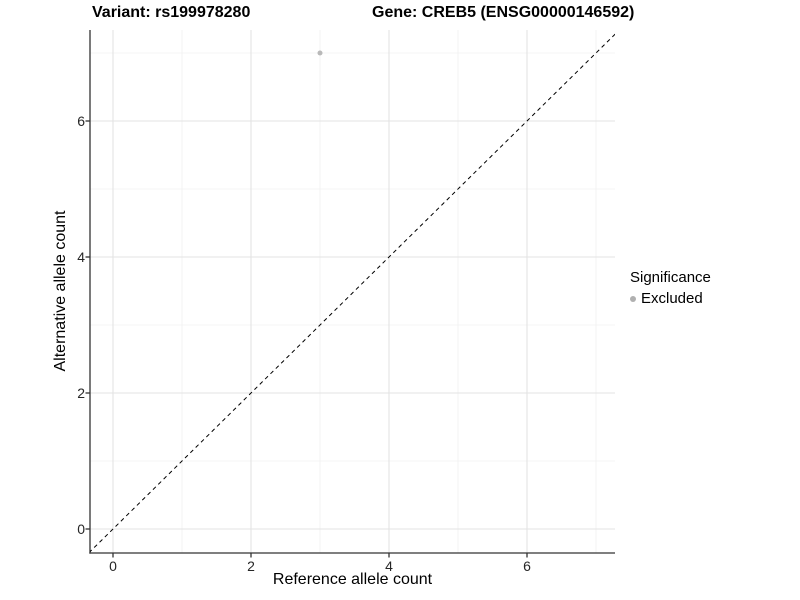 Image resolution: width=800 pixels, height=600 pixels. I want to click on y-axis-title: Alternative allele count, so click(60, 291).